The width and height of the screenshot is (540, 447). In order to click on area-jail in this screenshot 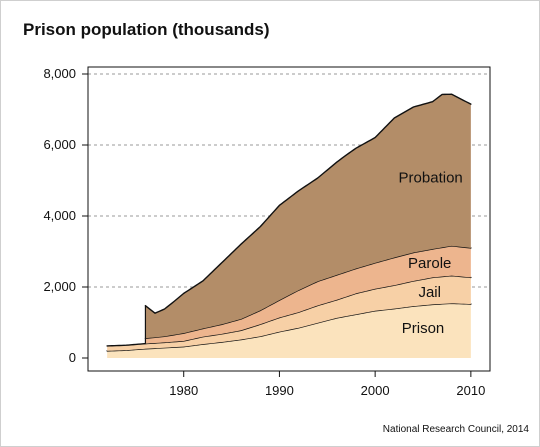, I will do `click(289, 313)`.